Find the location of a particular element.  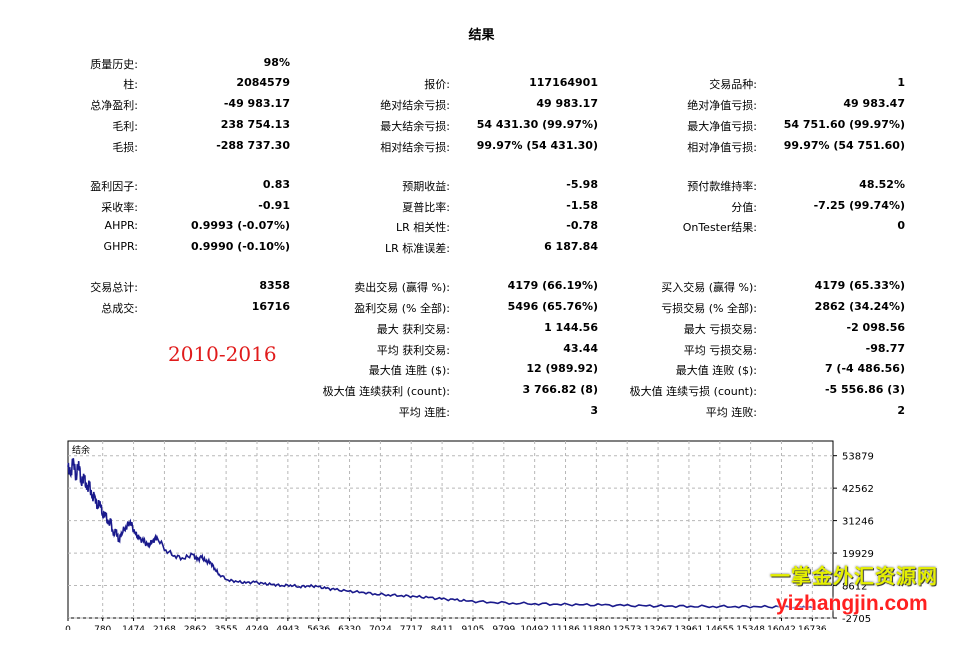

stat-label: 卖出交易 (赢得 %): is located at coordinates (402, 287).